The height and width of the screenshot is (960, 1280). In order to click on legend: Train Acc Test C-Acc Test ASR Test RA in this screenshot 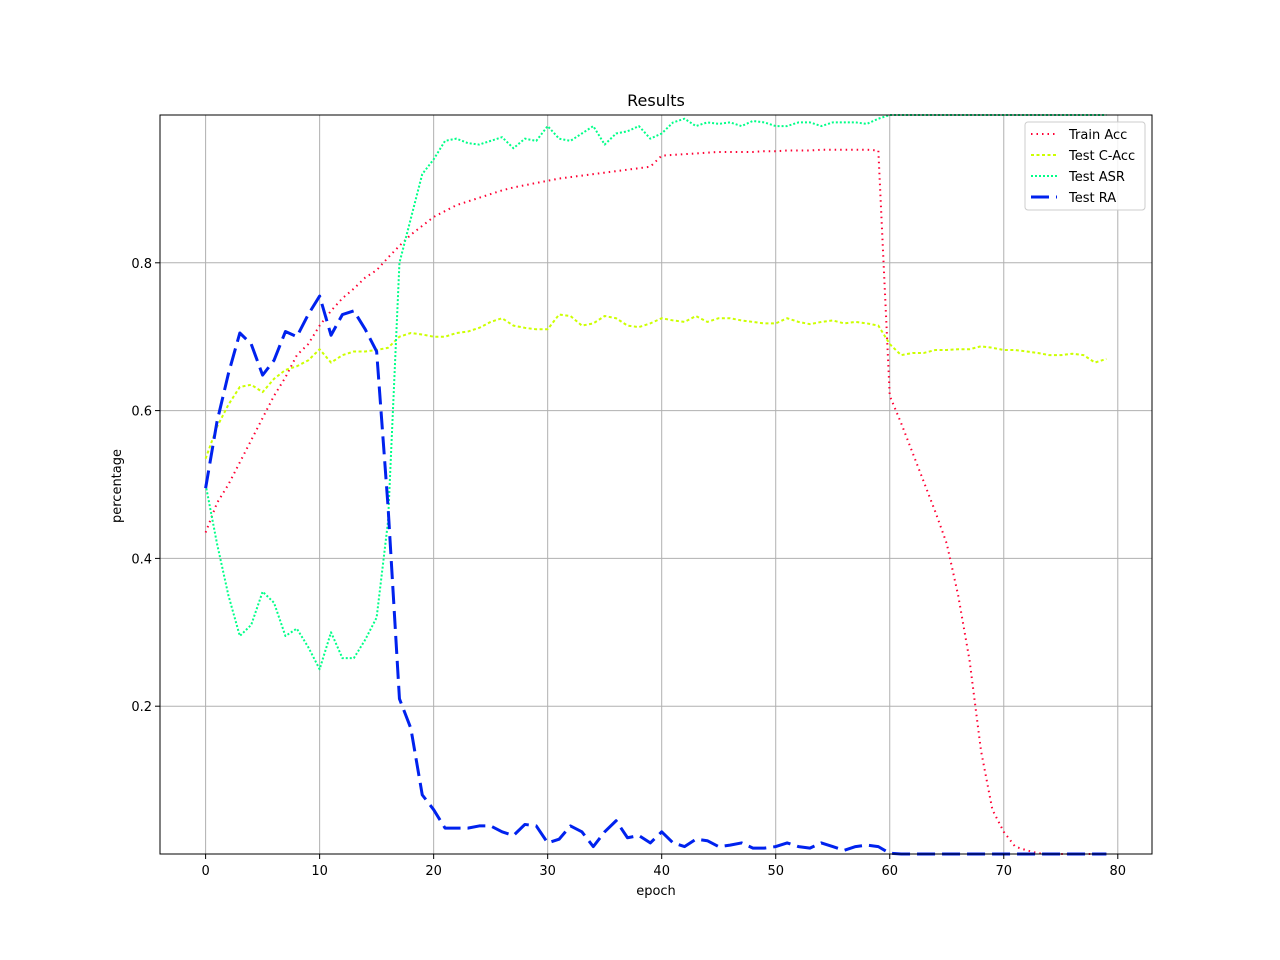, I will do `click(1085, 166)`.